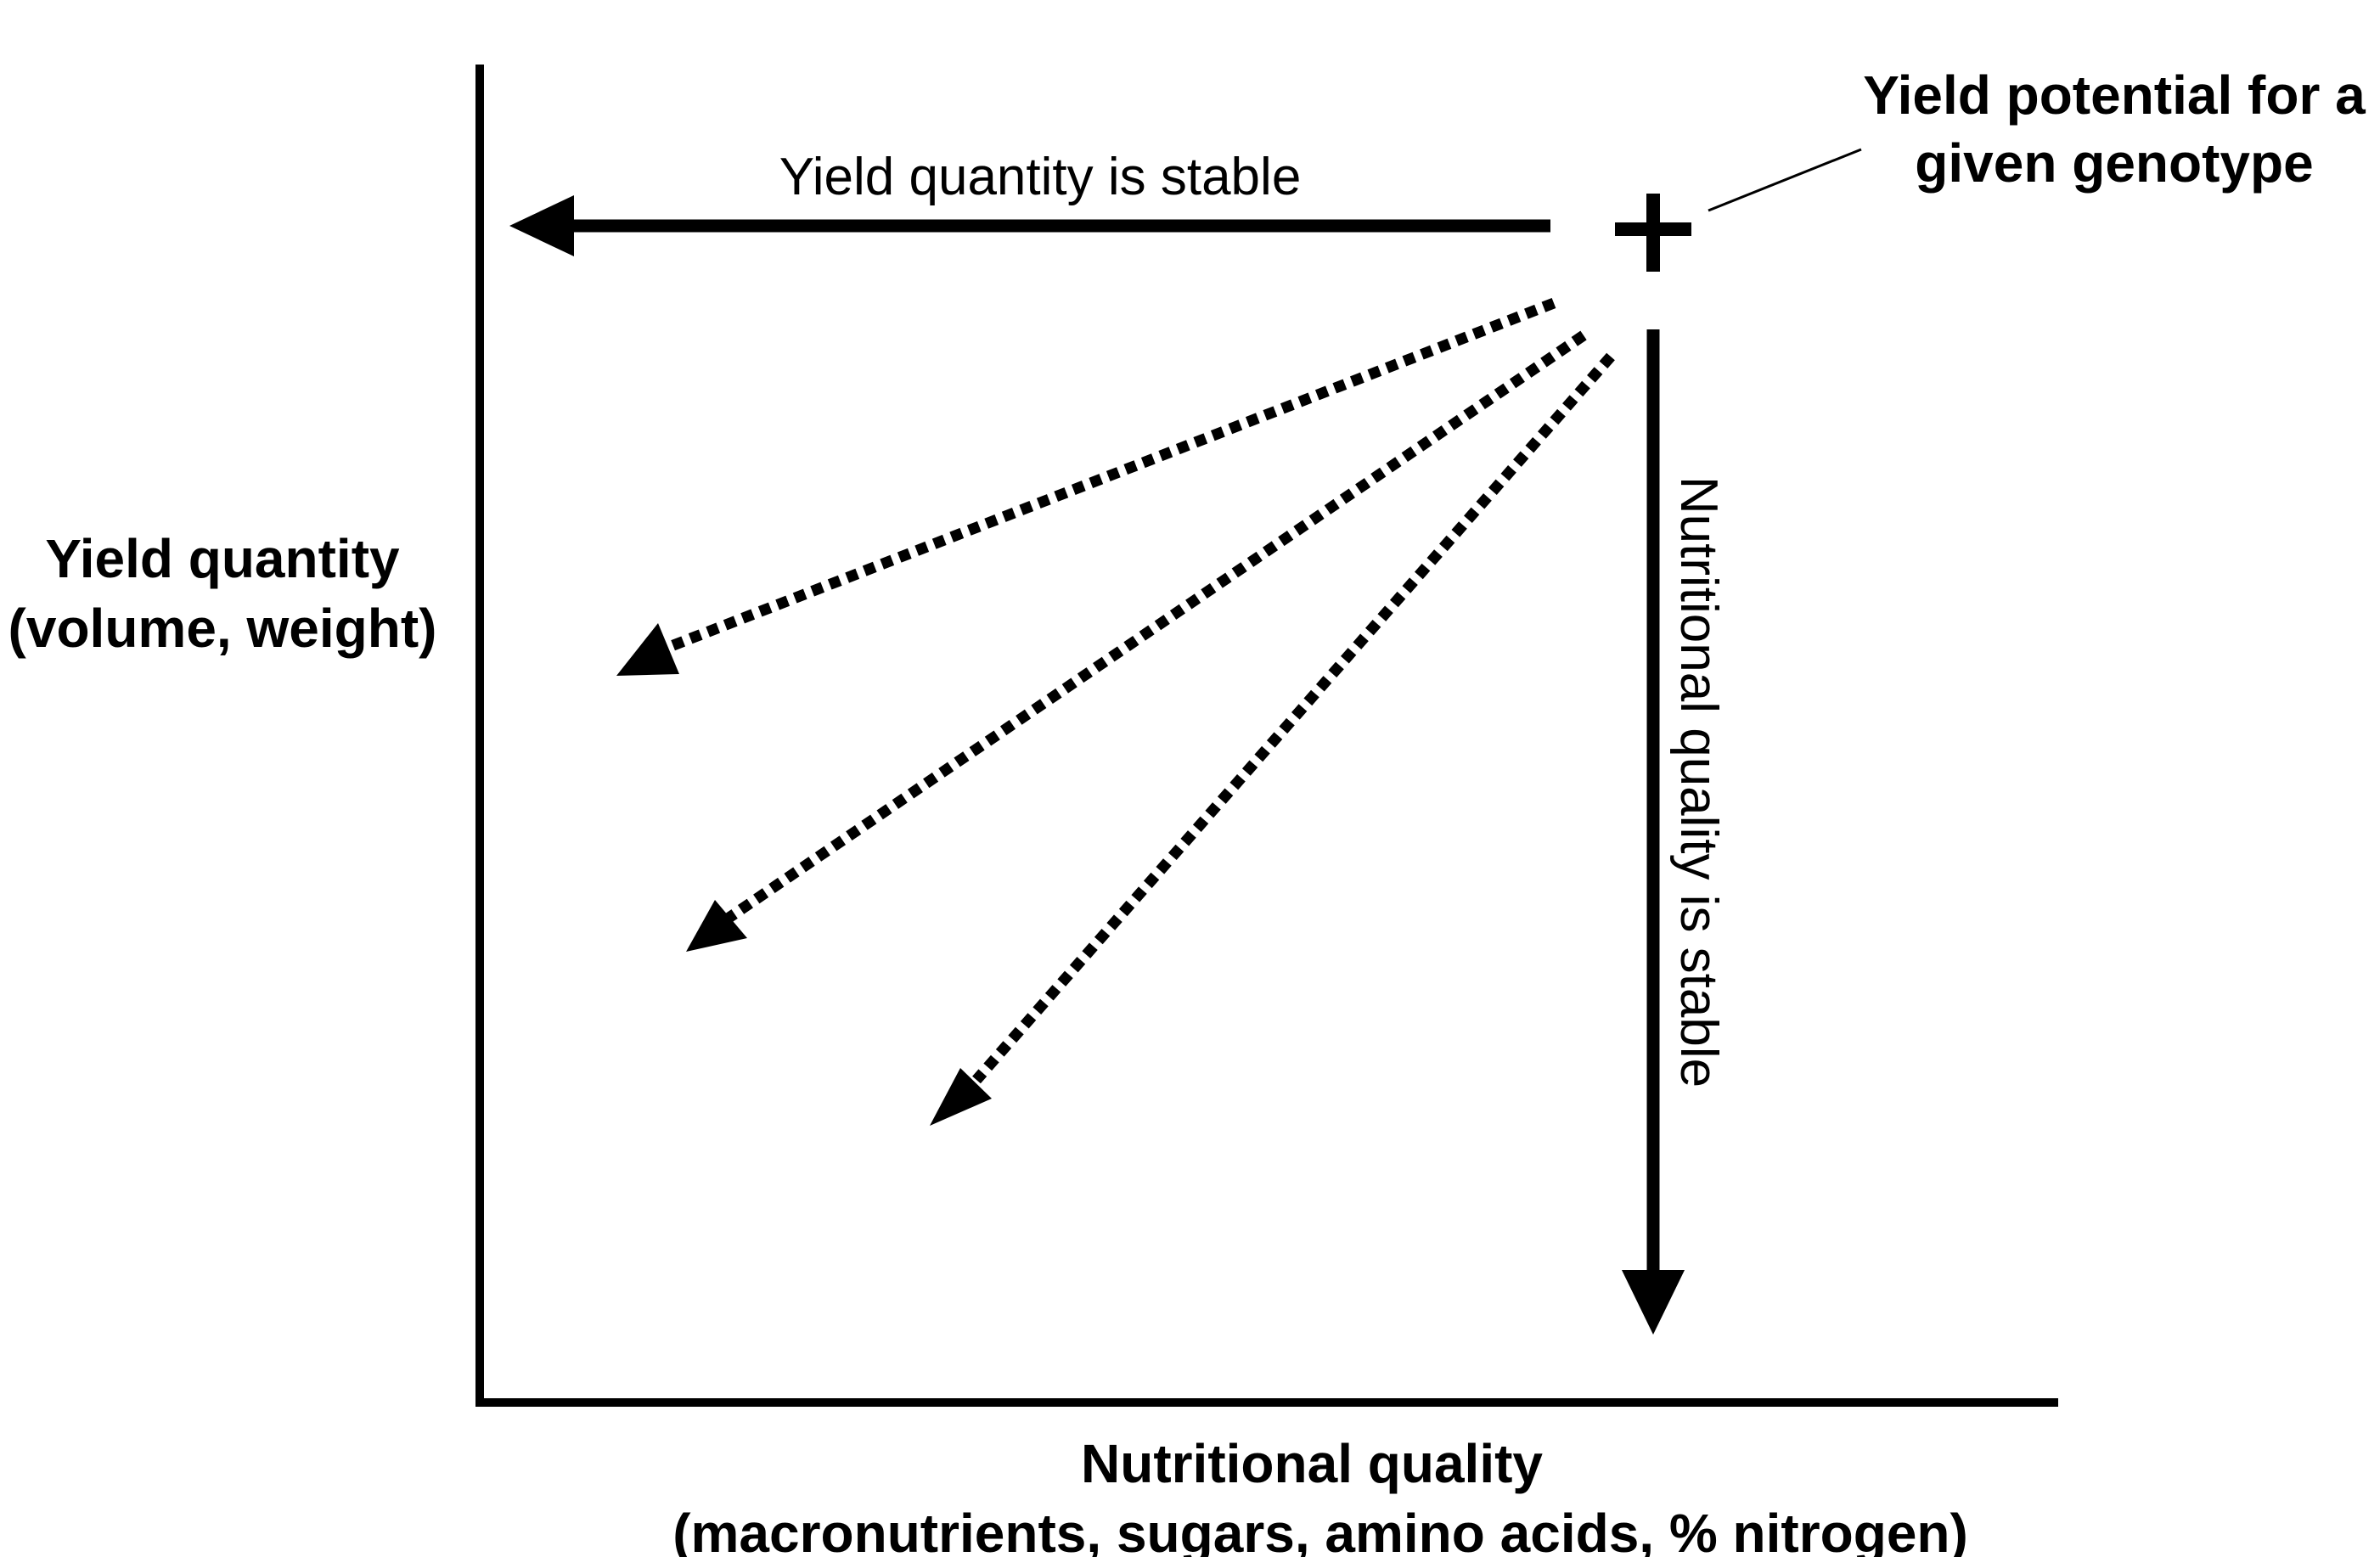 This screenshot has width=2380, height=1557. Describe the element at coordinates (1272, 739) in the screenshot. I see `dotted-arrow-steep` at that location.